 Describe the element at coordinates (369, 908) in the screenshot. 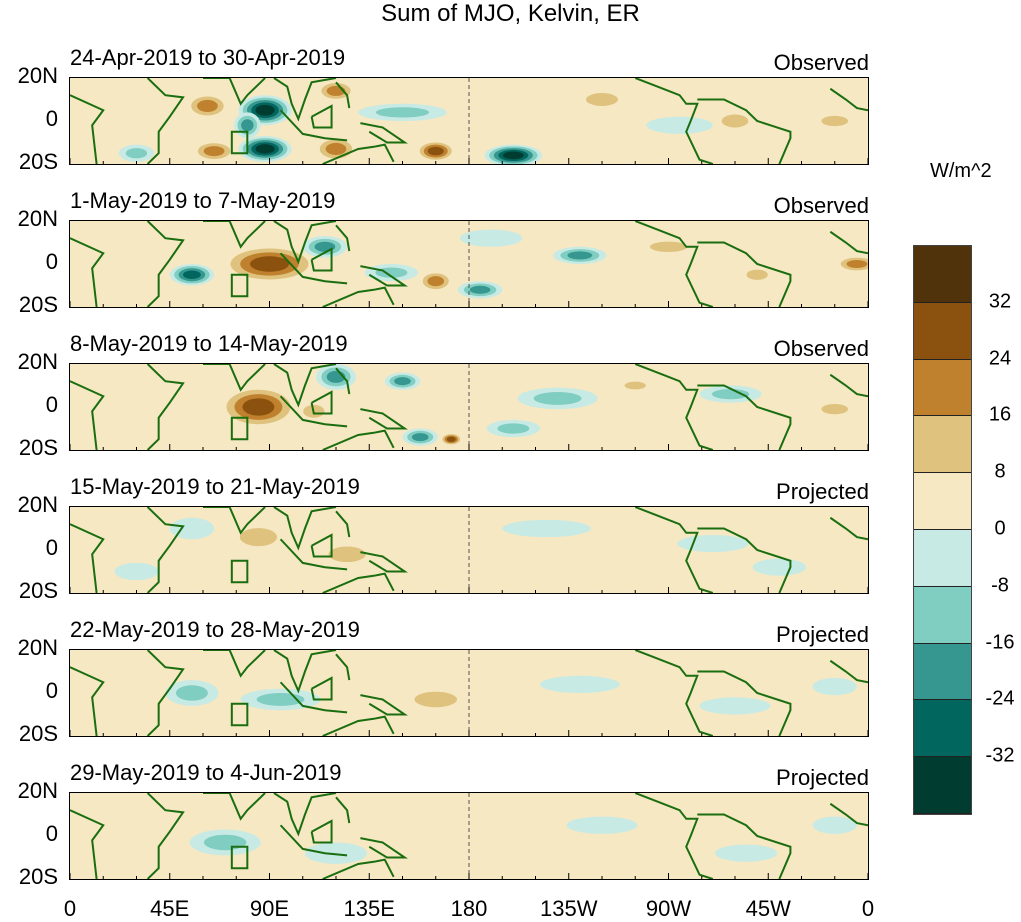

I see `lon-tick-label: 135E` at that location.